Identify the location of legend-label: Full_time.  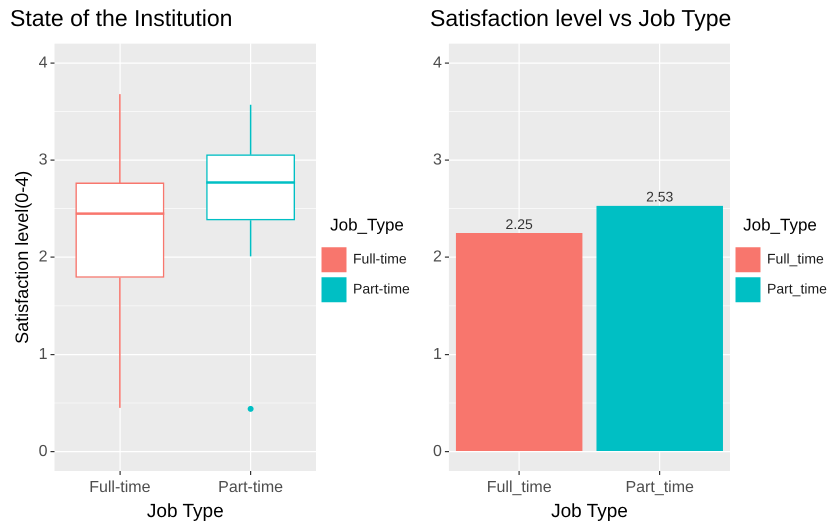
(795, 258).